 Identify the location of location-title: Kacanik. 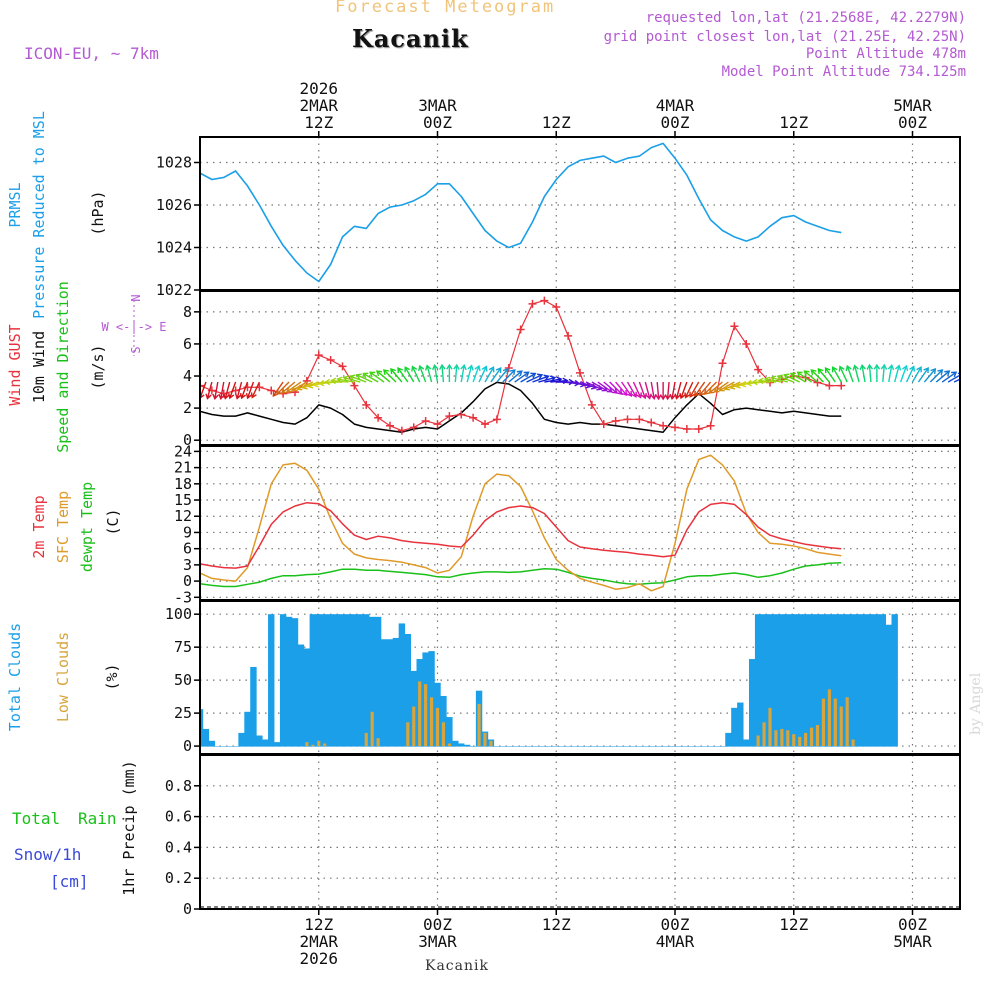
(410, 38).